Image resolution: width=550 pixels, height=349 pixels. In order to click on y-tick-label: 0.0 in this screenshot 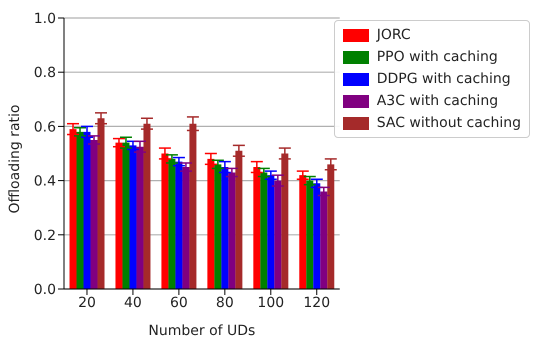, I will do `click(45, 290)`.